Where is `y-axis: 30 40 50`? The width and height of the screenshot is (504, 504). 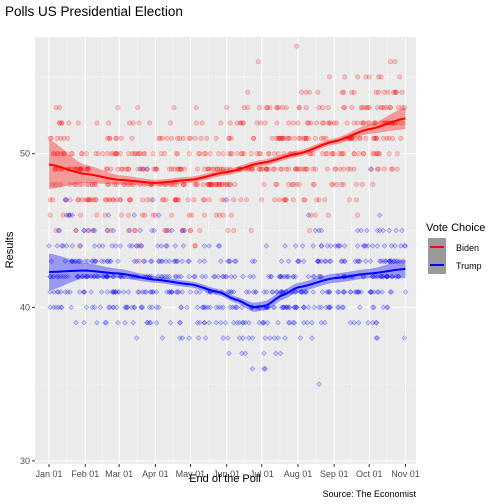 y-axis: 30 40 50 is located at coordinates (27, 307).